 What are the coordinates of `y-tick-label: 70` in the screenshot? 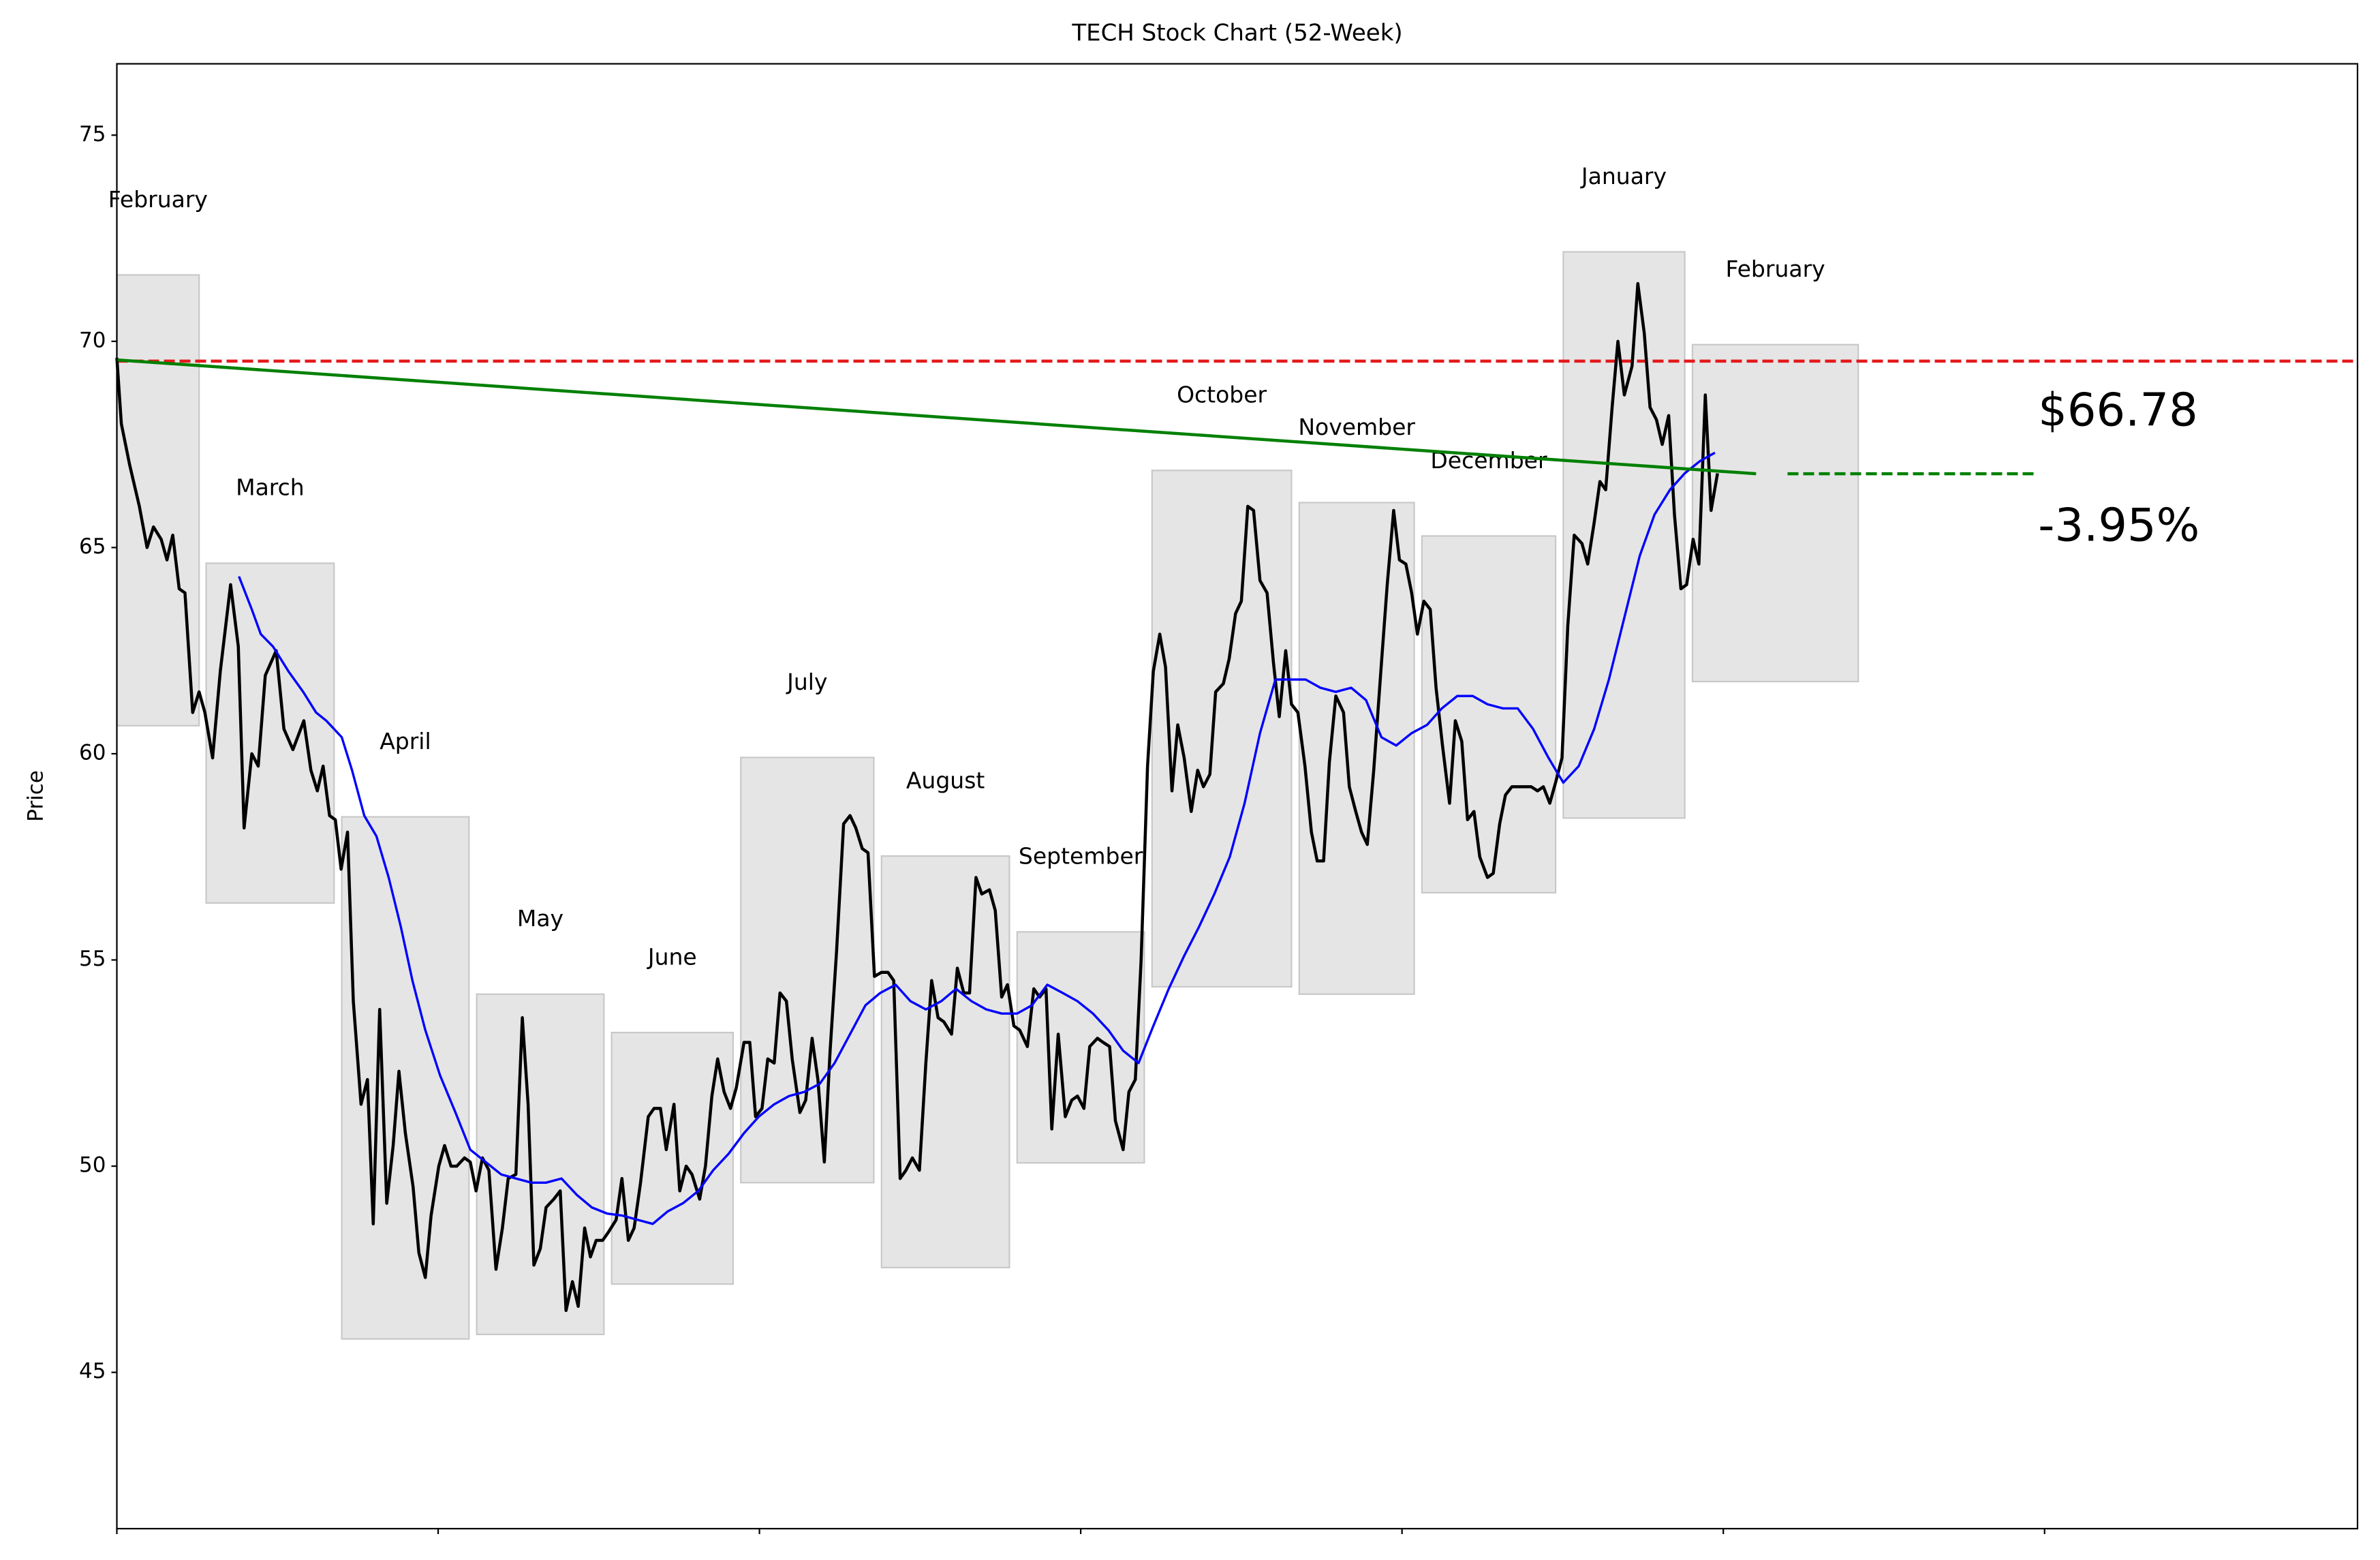 It's located at (92, 340).